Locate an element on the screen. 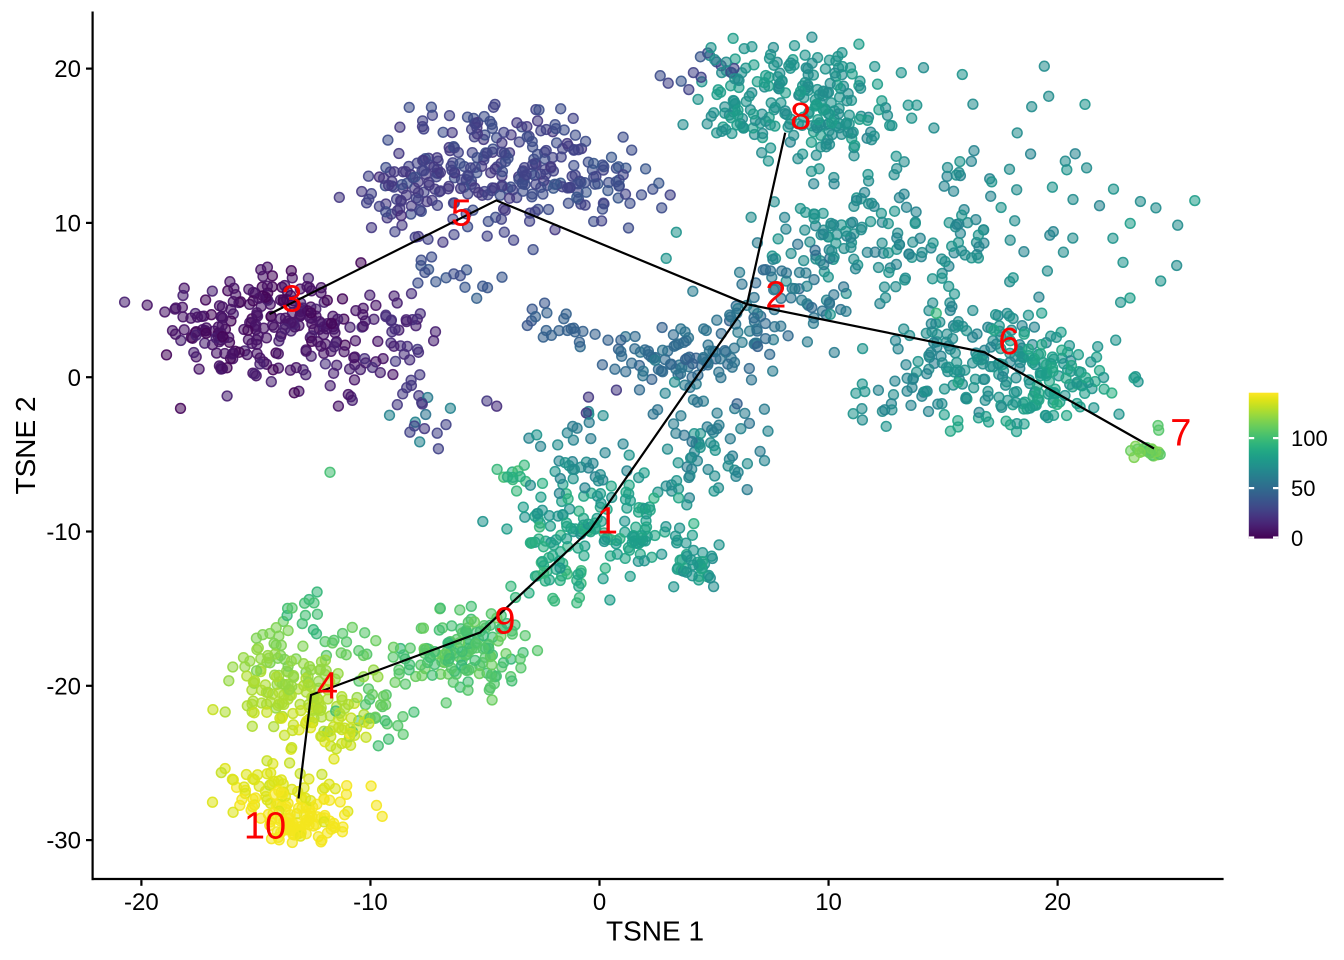 This screenshot has width=1344, height=960. svg-text: 3 is located at coordinates (291, 300).